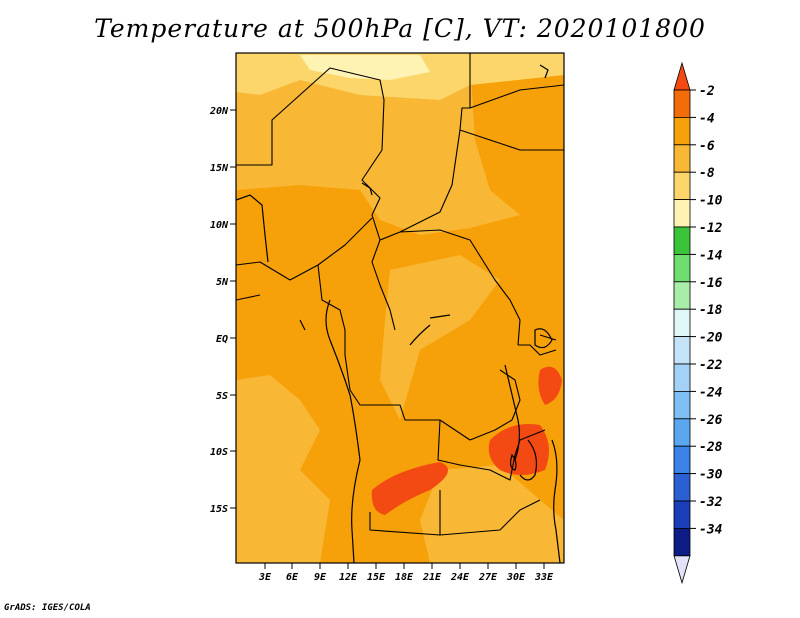  Describe the element at coordinates (320, 577) in the screenshot. I see `lon-tick-label: 9E` at that location.